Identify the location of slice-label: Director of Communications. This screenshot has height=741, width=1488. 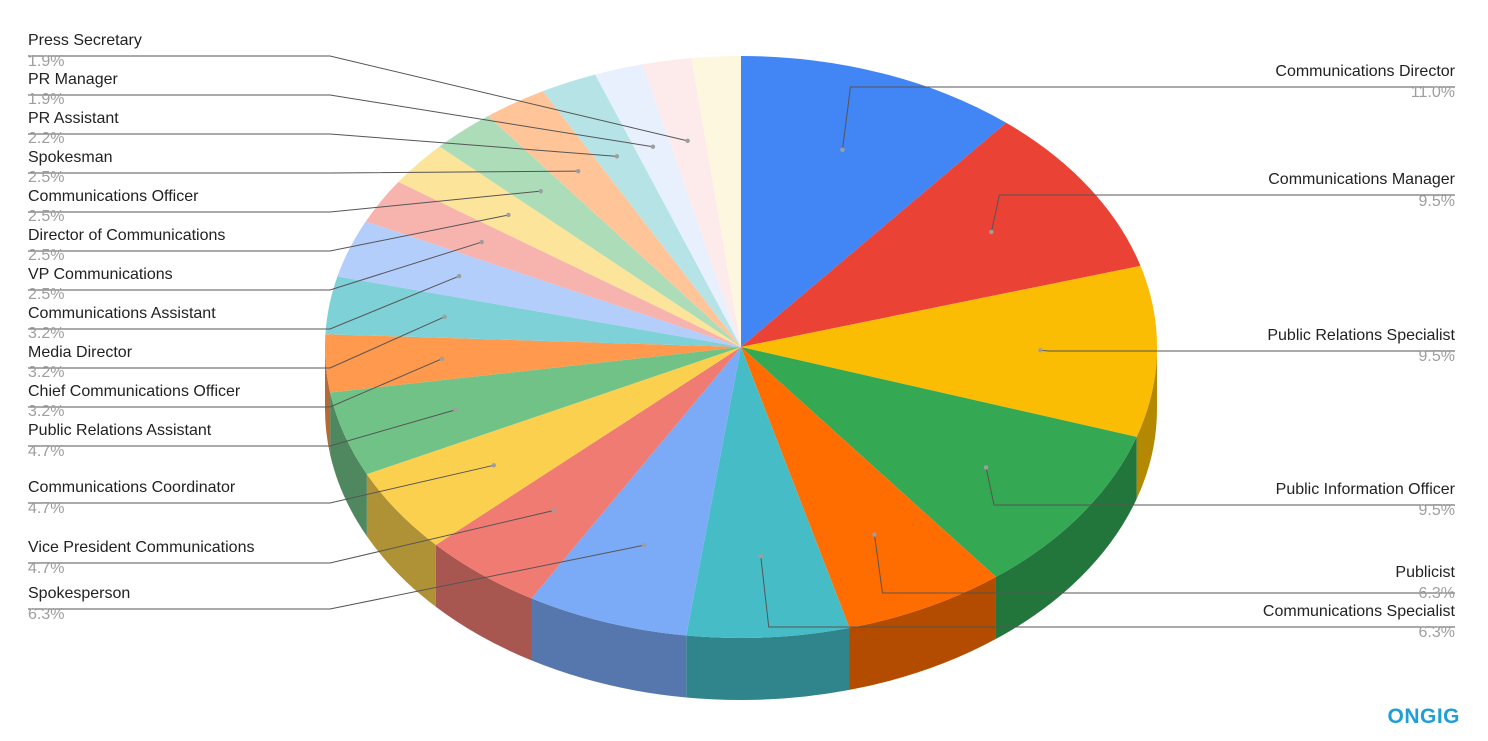
(126, 235).